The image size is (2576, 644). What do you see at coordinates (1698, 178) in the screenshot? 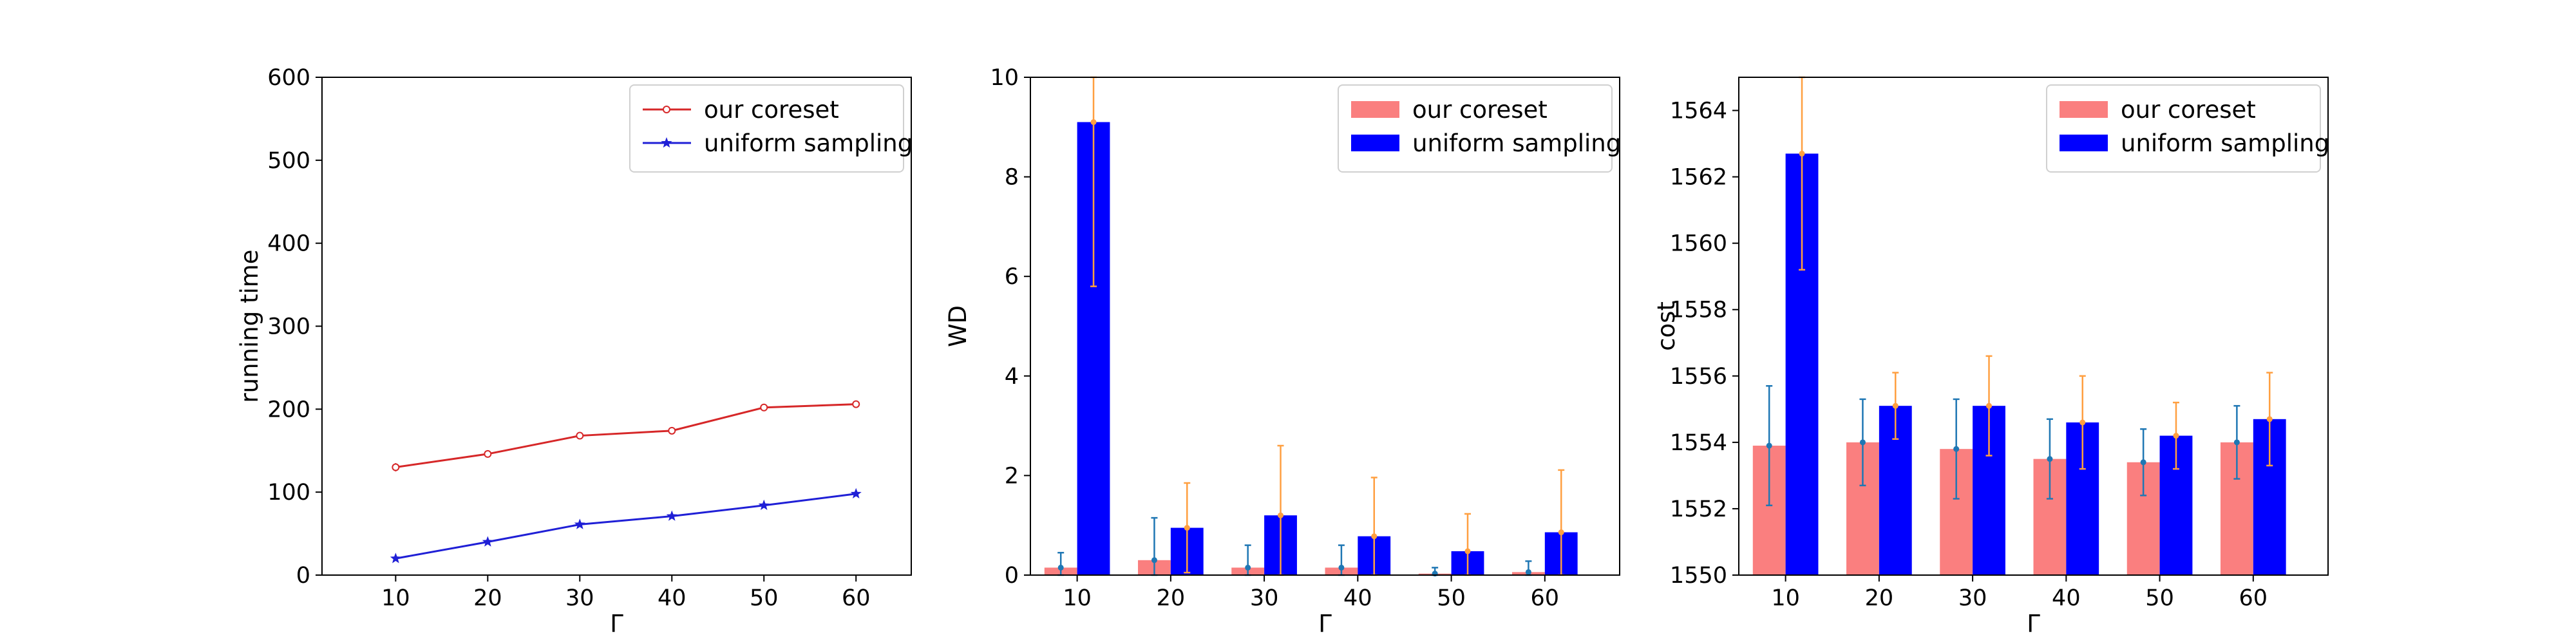
I see `y-tick-label: 1562` at bounding box center [1698, 178].